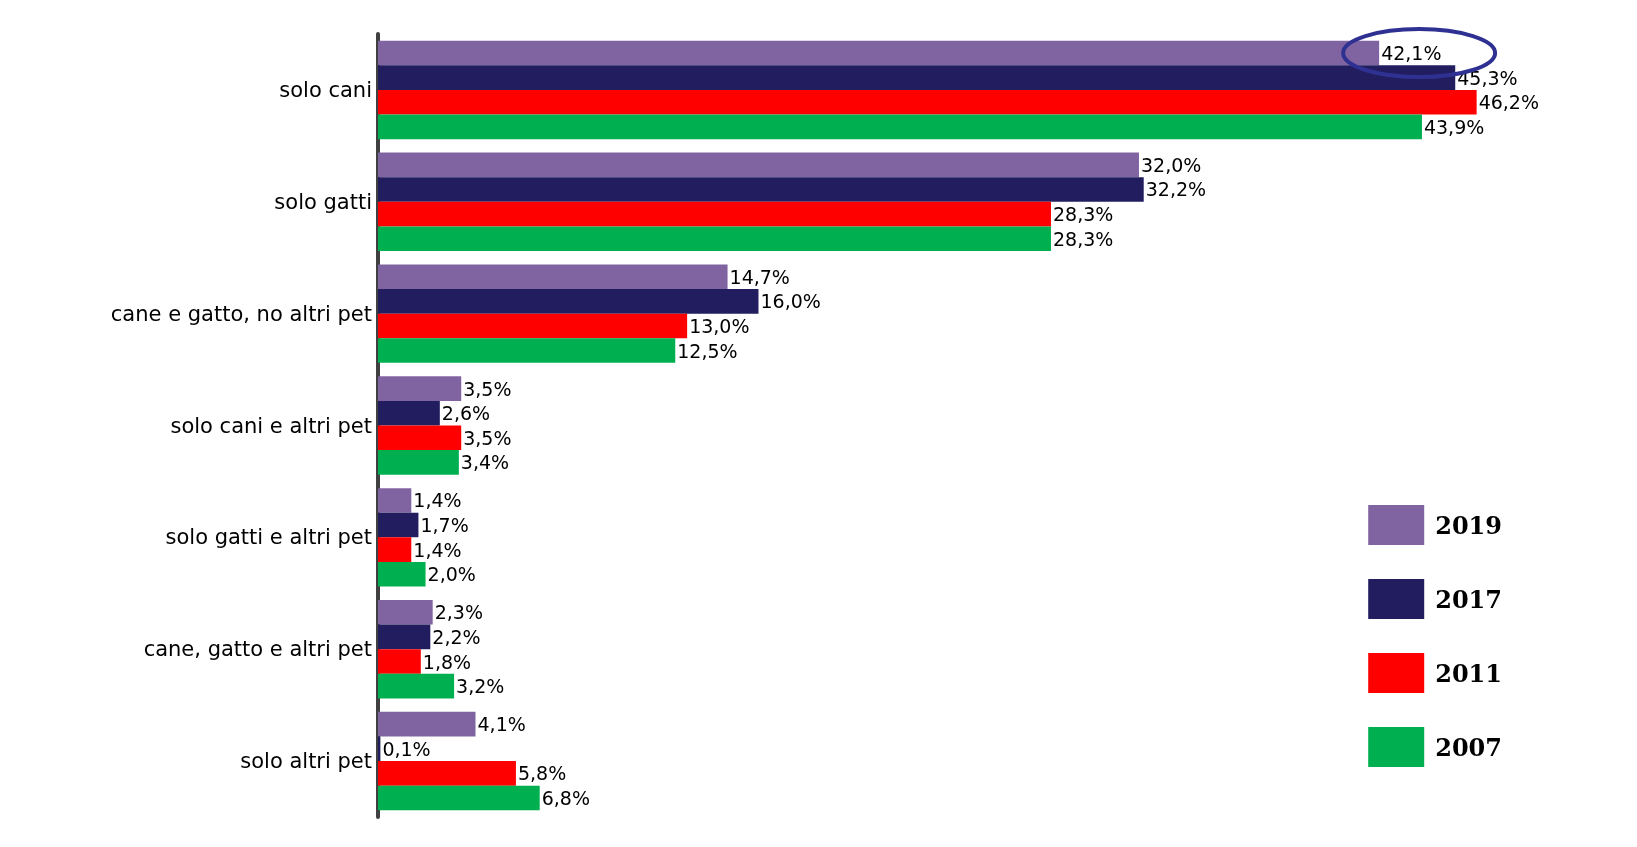 The width and height of the screenshot is (1637, 847). Describe the element at coordinates (323, 201) in the screenshot. I see `y-tick-label: solo gatti` at that location.